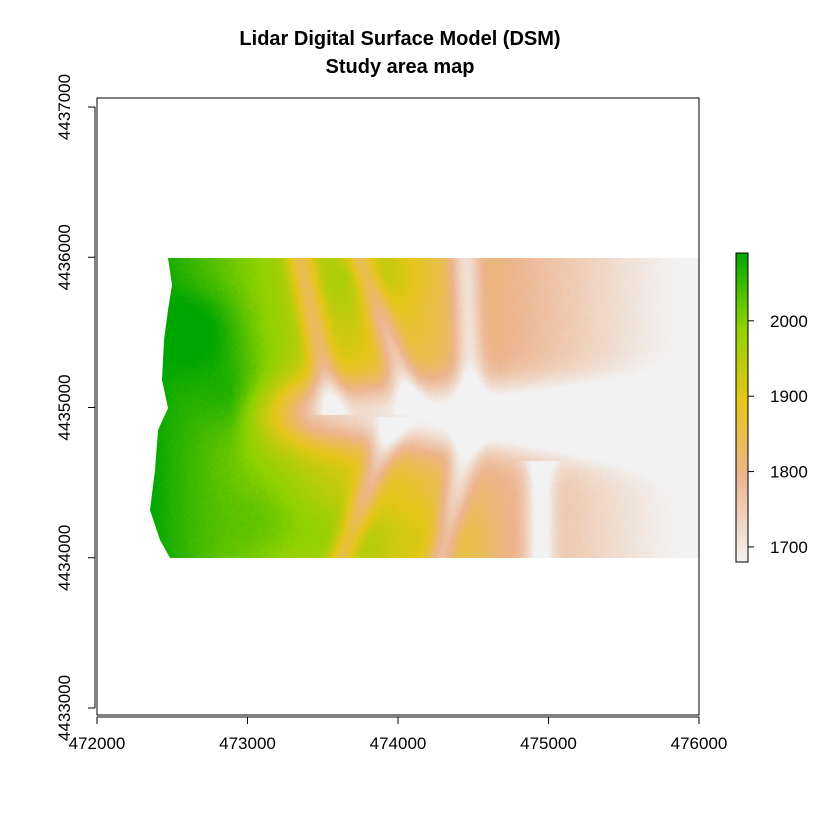  Describe the element at coordinates (789, 472) in the screenshot. I see `legend-tick-label: 1800` at that location.